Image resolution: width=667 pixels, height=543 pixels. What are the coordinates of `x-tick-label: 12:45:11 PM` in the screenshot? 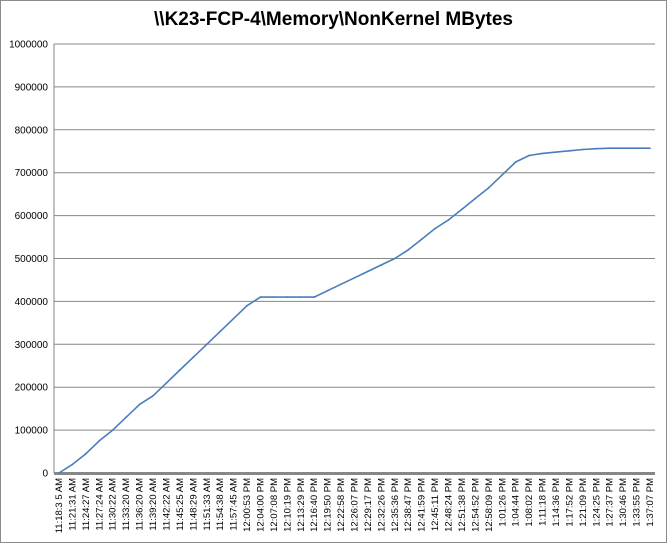 It's located at (435, 504).